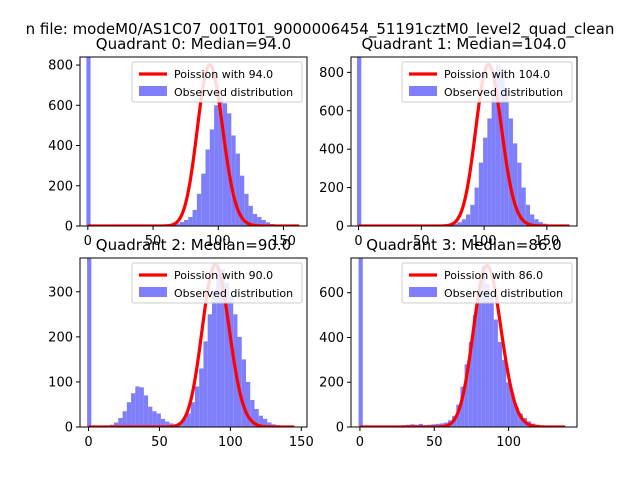 Image resolution: width=640 pixels, height=480 pixels. I want to click on axes-frame, so click(464, 141).